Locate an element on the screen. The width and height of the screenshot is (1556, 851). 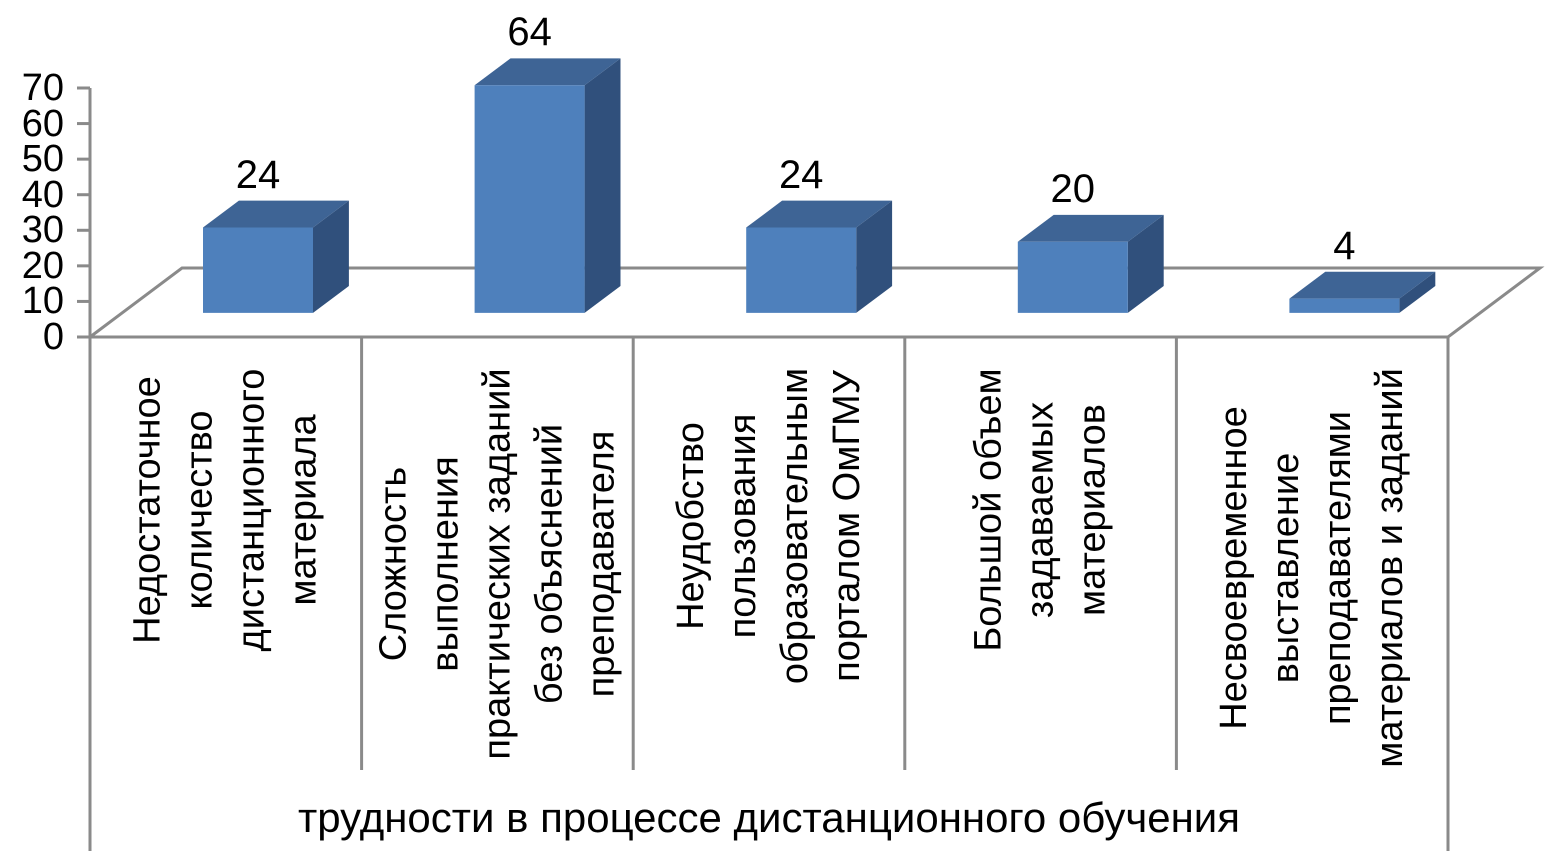
y-axis-tick-label: 20 is located at coordinates (42, 265).